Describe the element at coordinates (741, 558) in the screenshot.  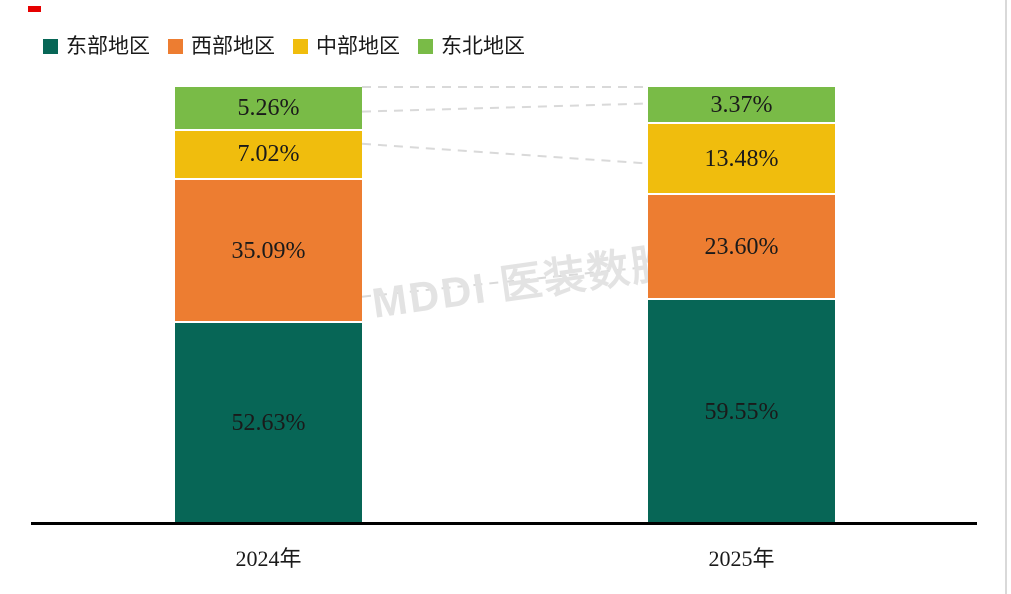
I see `x-axis-label-2025年: 2025年` at that location.